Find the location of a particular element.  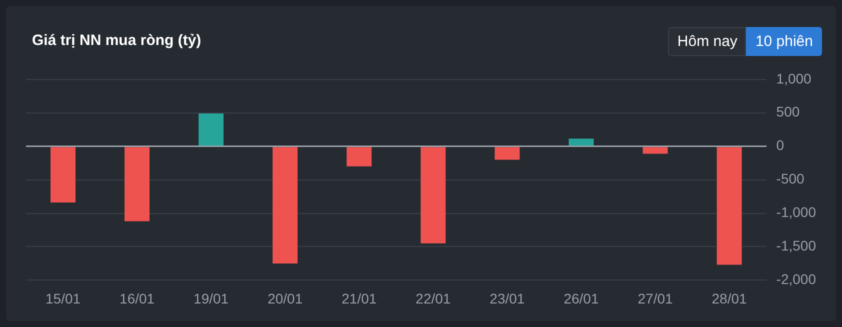

x-tick-label: 26/01 is located at coordinates (581, 298).